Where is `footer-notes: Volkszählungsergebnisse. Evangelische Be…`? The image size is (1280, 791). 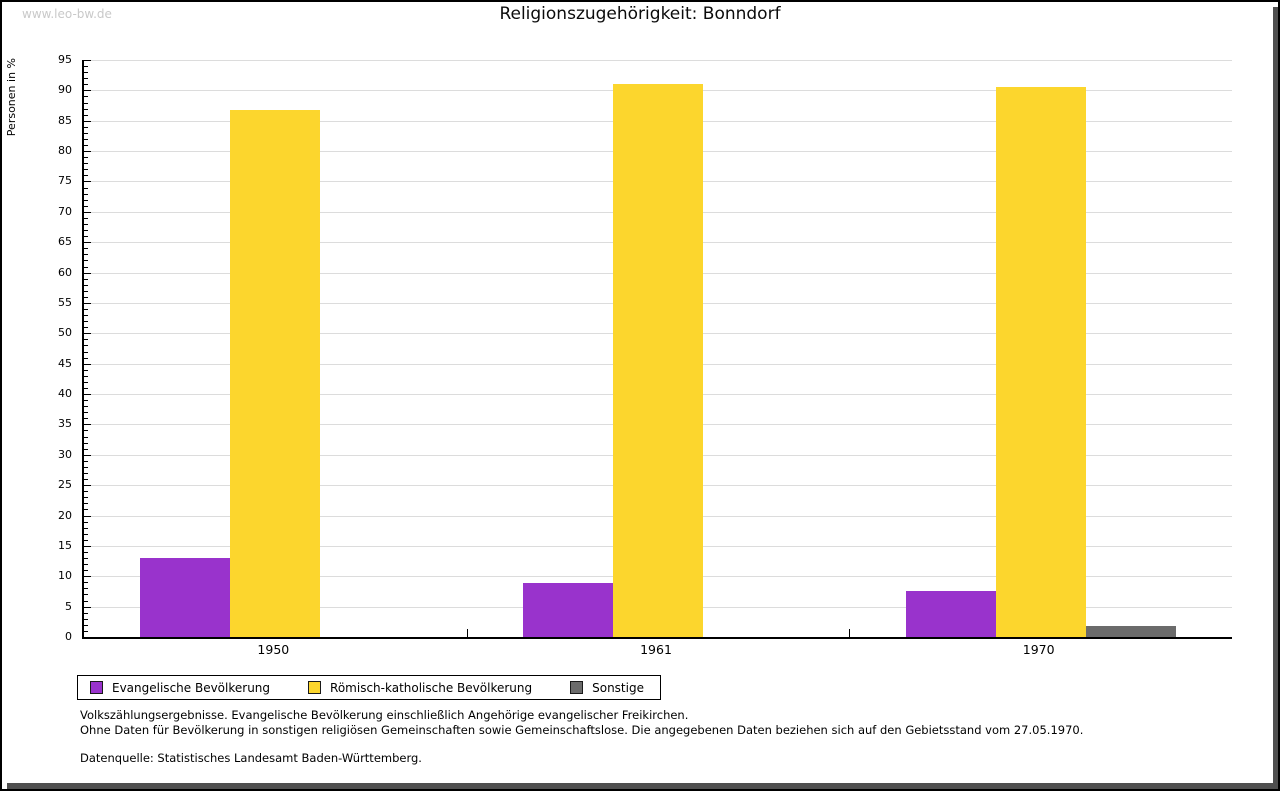
footer-notes: Volkszählungsergebnisse. Evangelische Be… is located at coordinates (650, 737).